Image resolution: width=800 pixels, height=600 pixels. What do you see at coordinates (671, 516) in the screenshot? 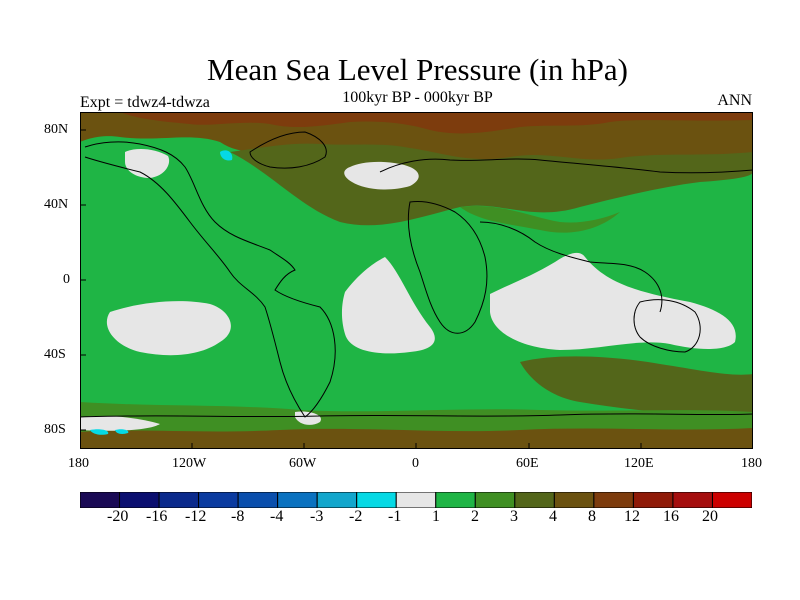
I see `colorbar-label: 16` at bounding box center [671, 516].